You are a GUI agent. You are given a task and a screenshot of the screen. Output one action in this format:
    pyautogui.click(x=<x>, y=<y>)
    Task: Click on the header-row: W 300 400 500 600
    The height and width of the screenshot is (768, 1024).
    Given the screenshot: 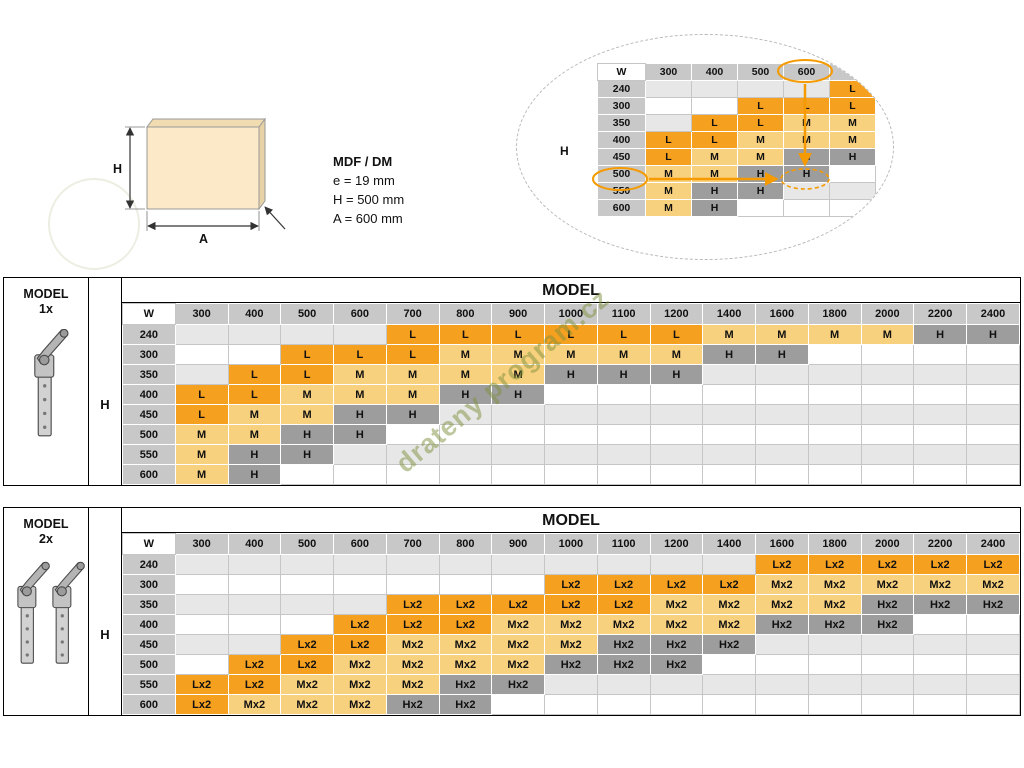 What is the action you would take?
    pyautogui.click(x=736, y=72)
    